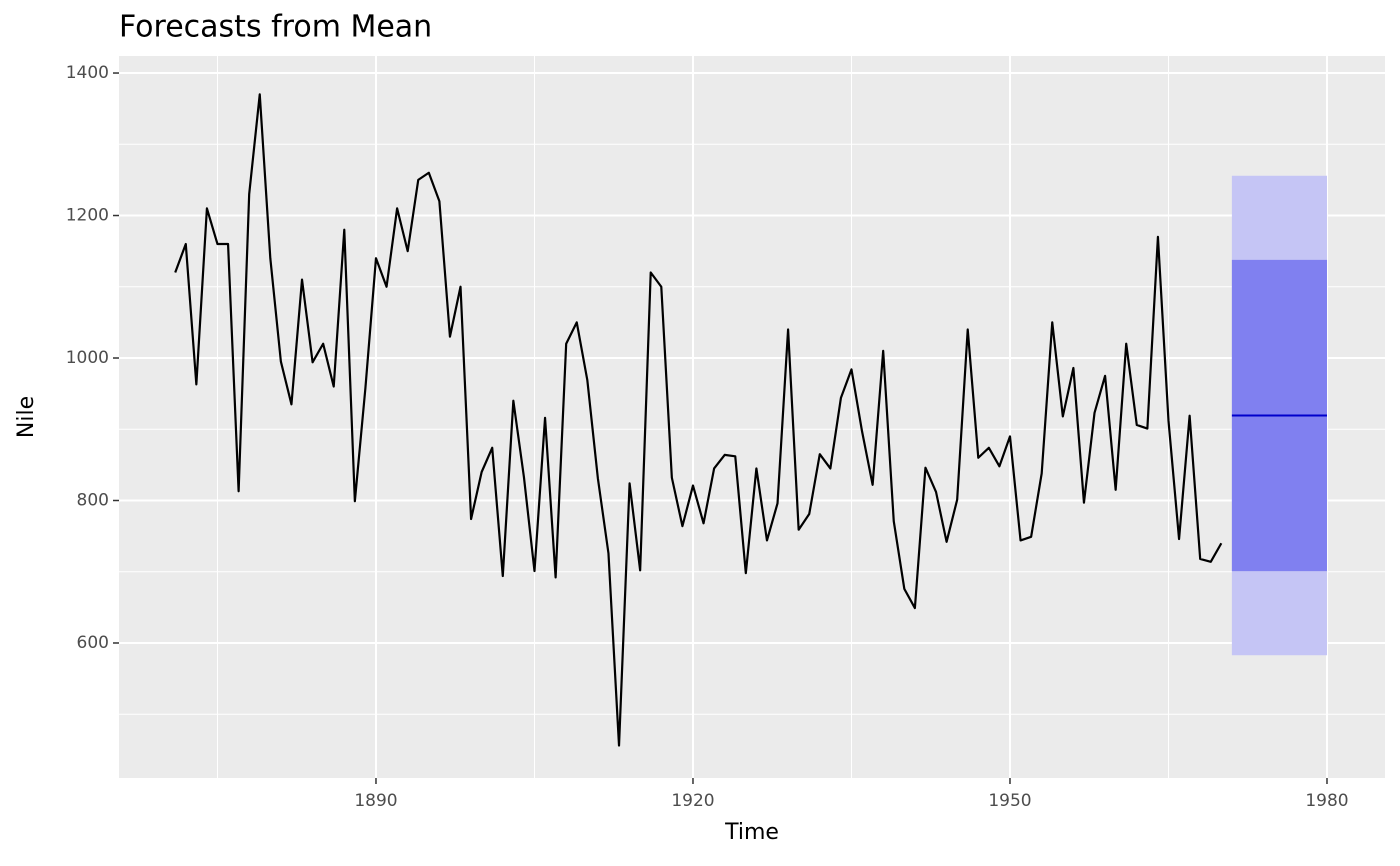  What do you see at coordinates (93, 643) in the screenshot?
I see `y-tick-label: 600` at bounding box center [93, 643].